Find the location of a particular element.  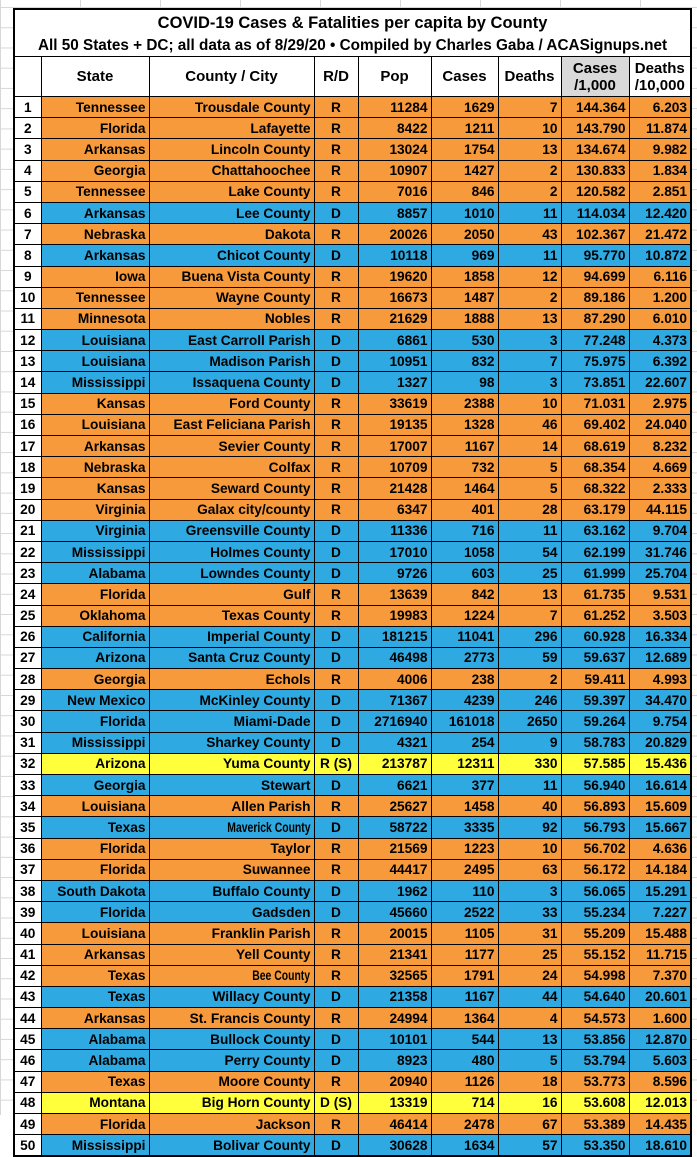

cases-per-1000-cell: 144.364 is located at coordinates (595, 107).